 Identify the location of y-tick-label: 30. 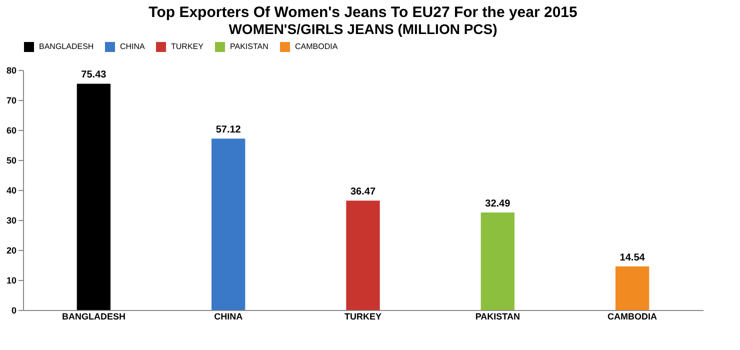
(11, 221).